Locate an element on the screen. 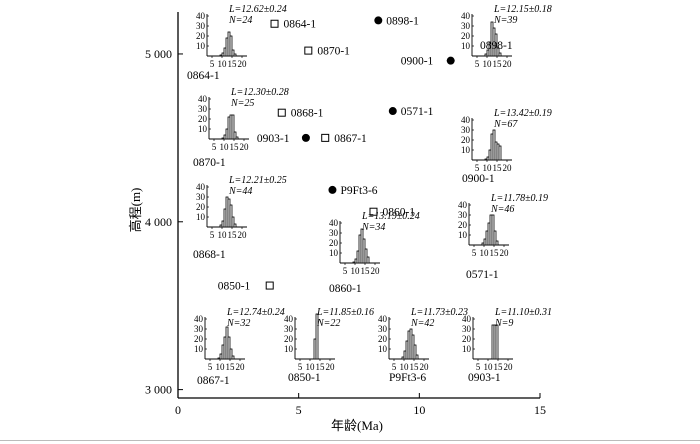 Image resolution: width=700 pixels, height=444 pixels. sample-point-label: 0870-1 is located at coordinates (333, 52).